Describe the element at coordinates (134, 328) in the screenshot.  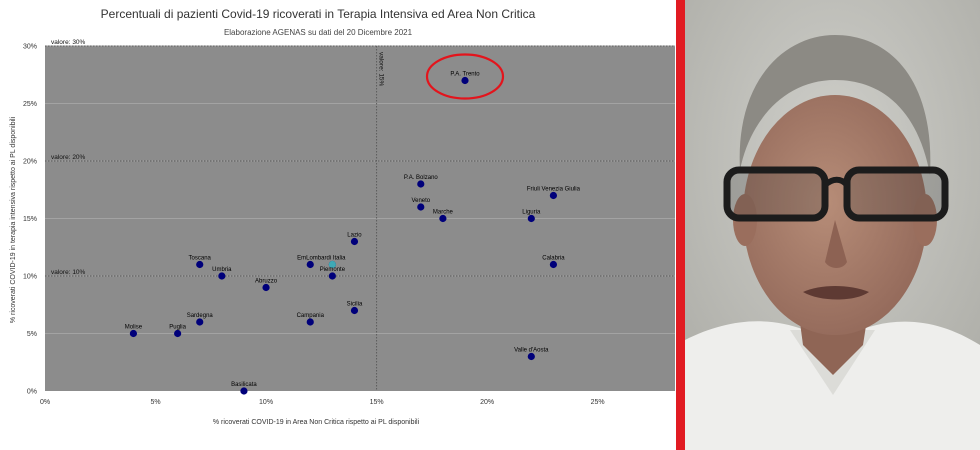
I see `point-label: Molise` at that location.